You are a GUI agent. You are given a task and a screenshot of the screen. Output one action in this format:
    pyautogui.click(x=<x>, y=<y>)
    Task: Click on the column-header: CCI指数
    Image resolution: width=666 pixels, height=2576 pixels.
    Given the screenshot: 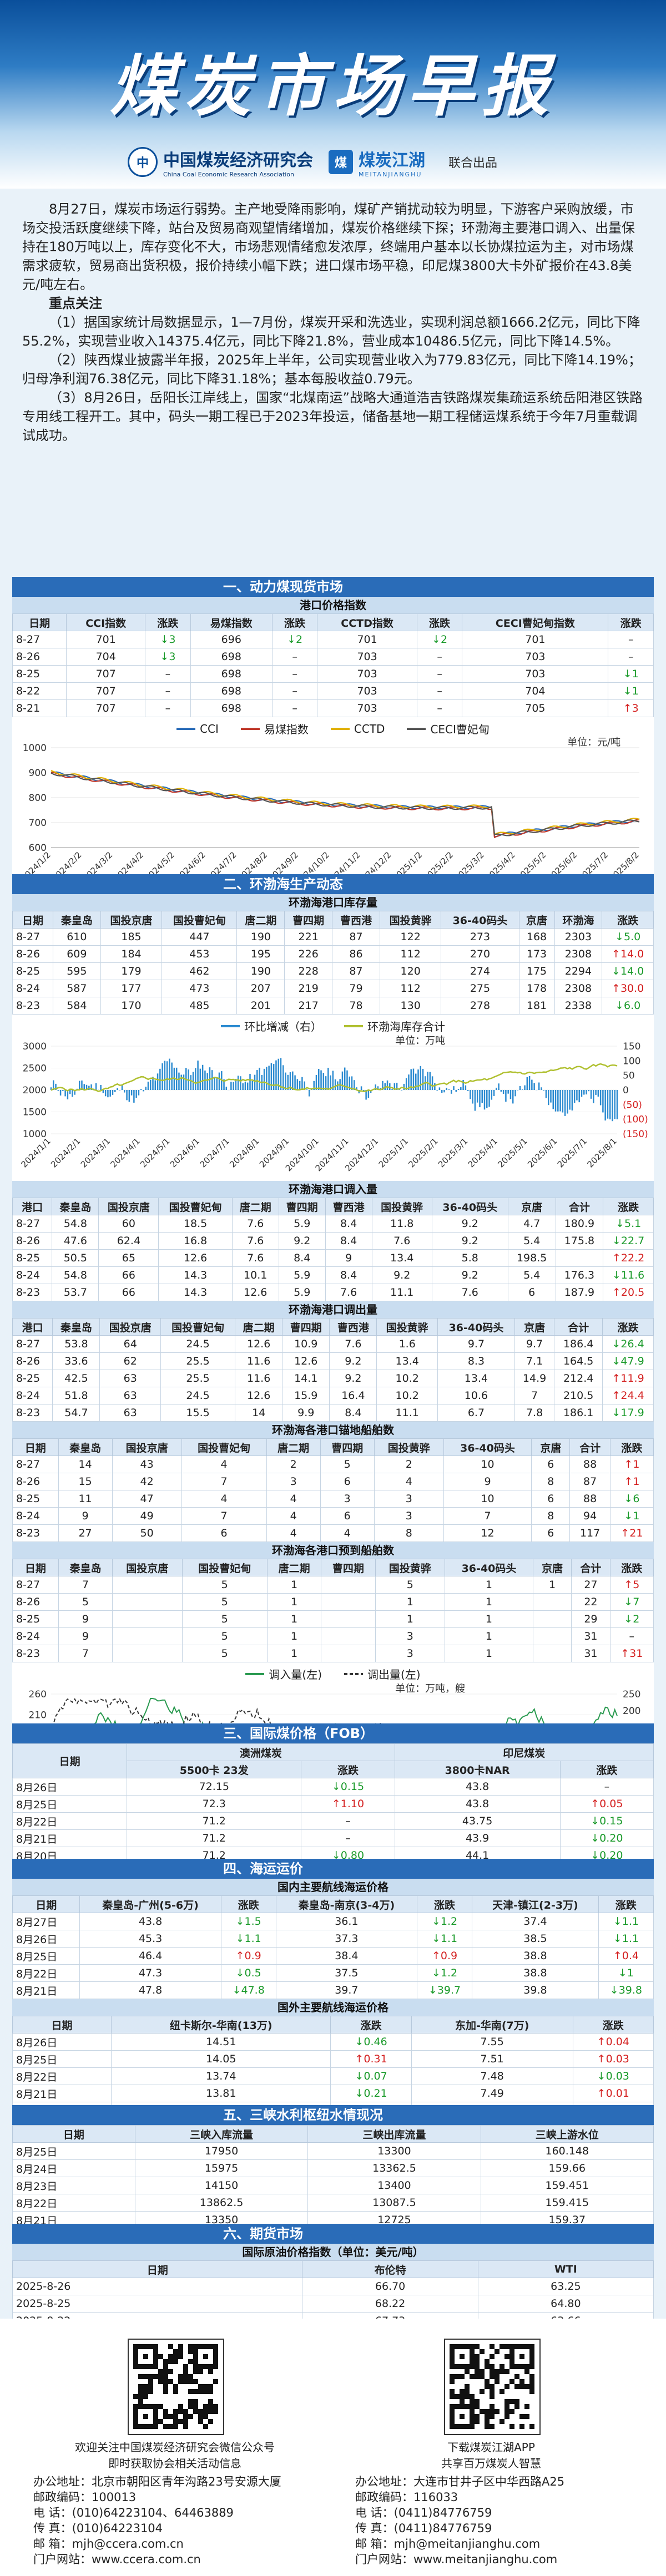 What is the action you would take?
    pyautogui.click(x=106, y=622)
    